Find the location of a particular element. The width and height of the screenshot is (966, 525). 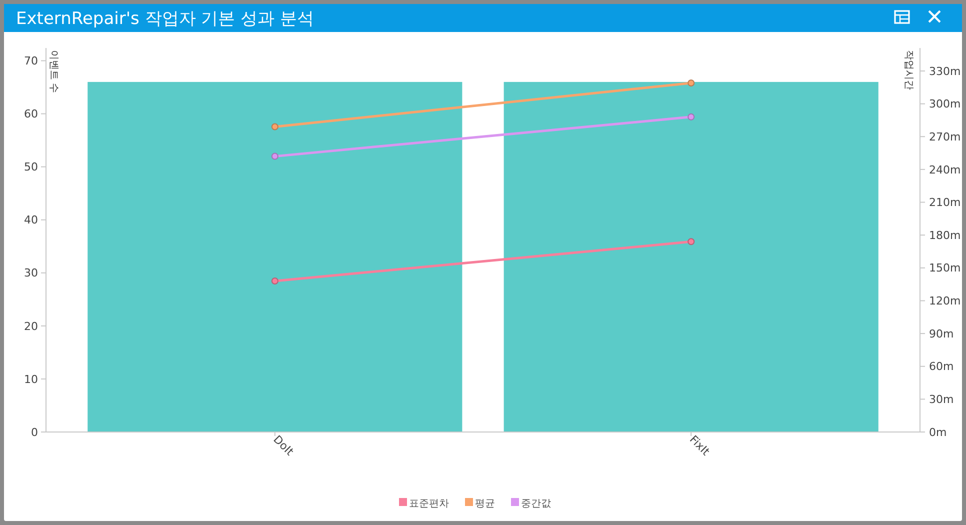

y-tick-label: 40 is located at coordinates (31, 220).